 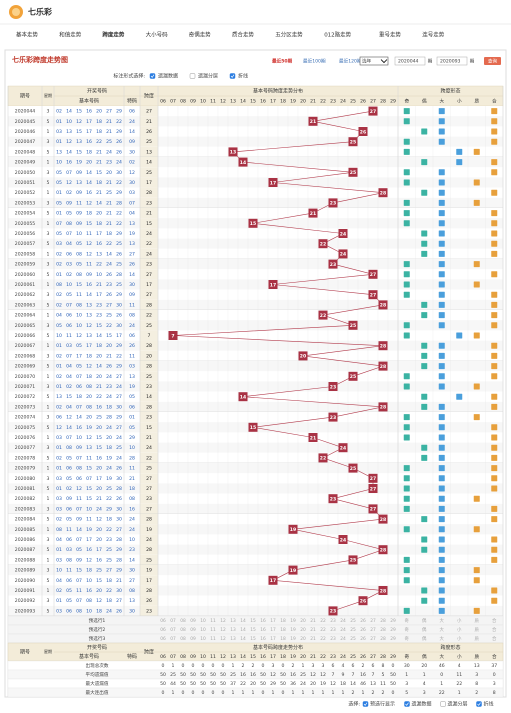 What do you see at coordinates (458, 704) in the screenshot?
I see `footer-option: 遗漏分层` at bounding box center [458, 704].